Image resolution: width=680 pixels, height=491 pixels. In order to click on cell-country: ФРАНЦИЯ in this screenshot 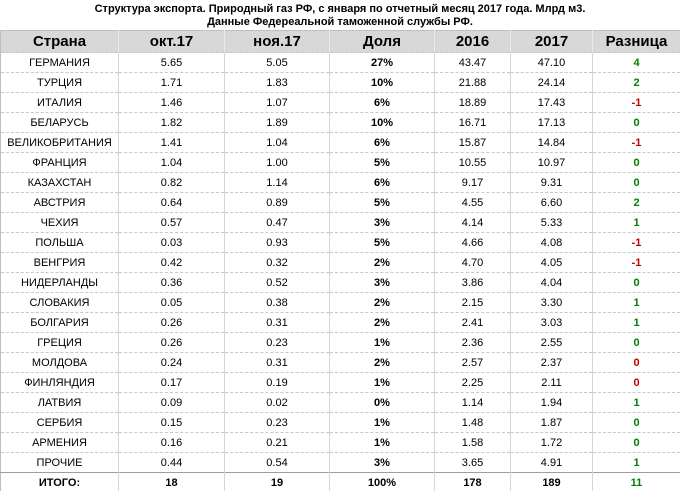, I will do `click(59, 162)`.